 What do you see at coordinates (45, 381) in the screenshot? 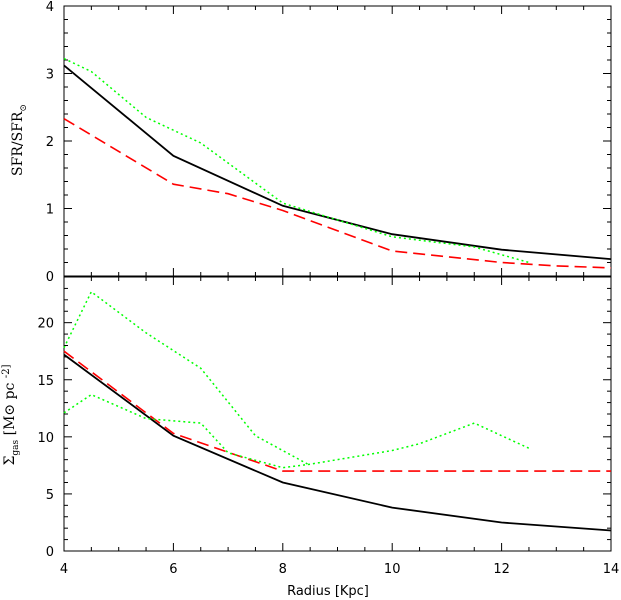
I see `y-tick-label: 15` at bounding box center [45, 381].